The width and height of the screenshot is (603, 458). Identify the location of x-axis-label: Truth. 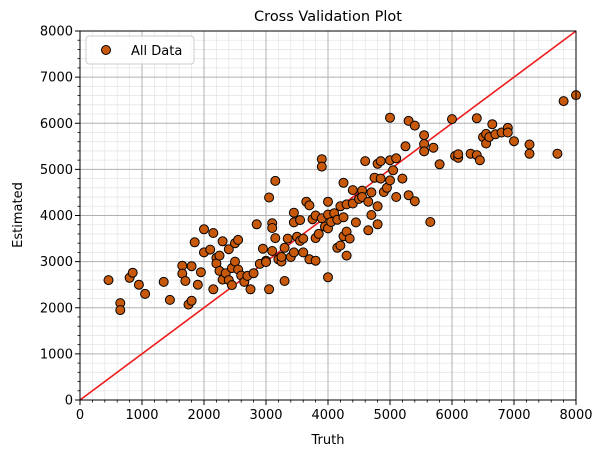
(328, 440).